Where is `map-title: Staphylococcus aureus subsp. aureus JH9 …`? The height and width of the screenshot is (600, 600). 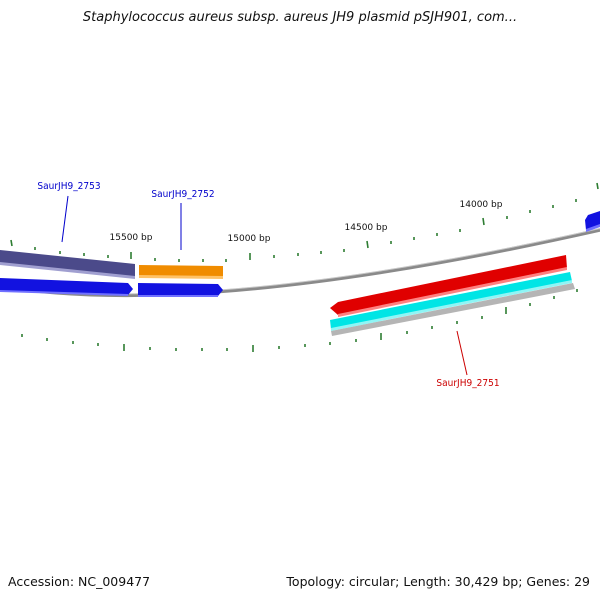 map-title: Staphylococcus aureus subsp. aureus JH9 … is located at coordinates (300, 17).